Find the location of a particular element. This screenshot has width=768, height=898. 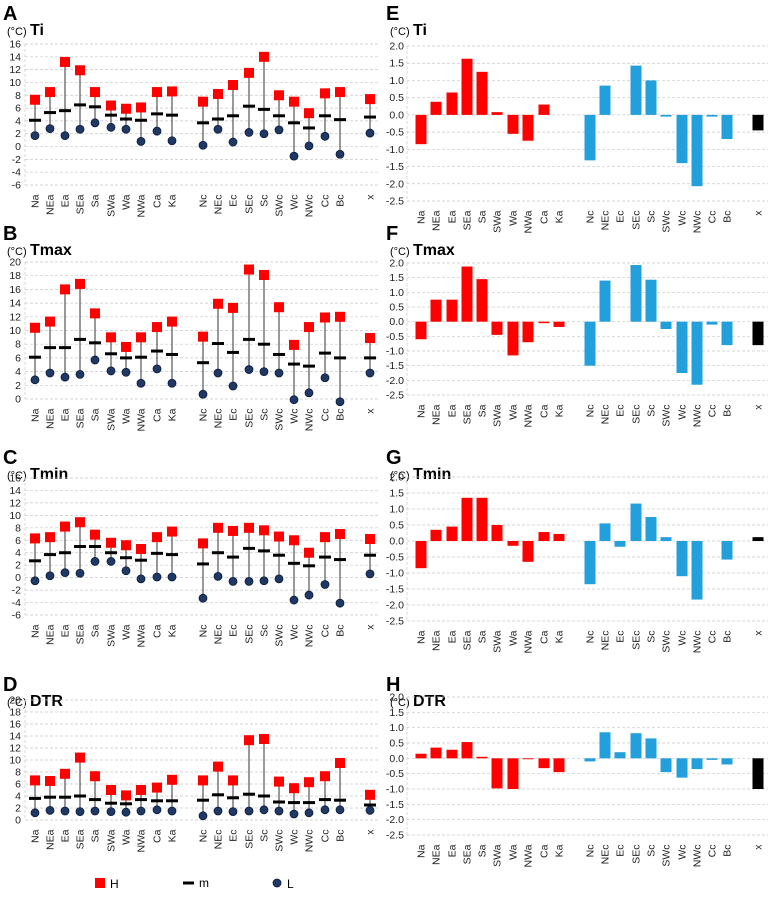

y-tick-label-H: 2.0 is located at coordinates (396, 698).